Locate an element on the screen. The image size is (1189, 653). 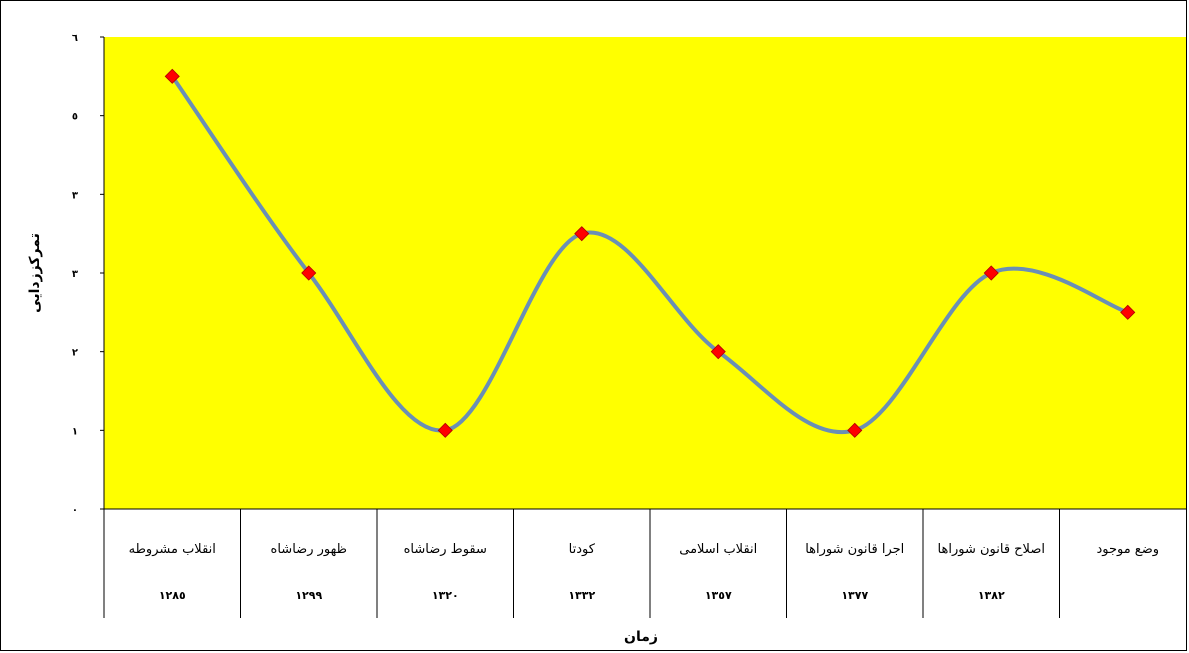
category-label: انقلاب مشروطه is located at coordinates (172, 549).